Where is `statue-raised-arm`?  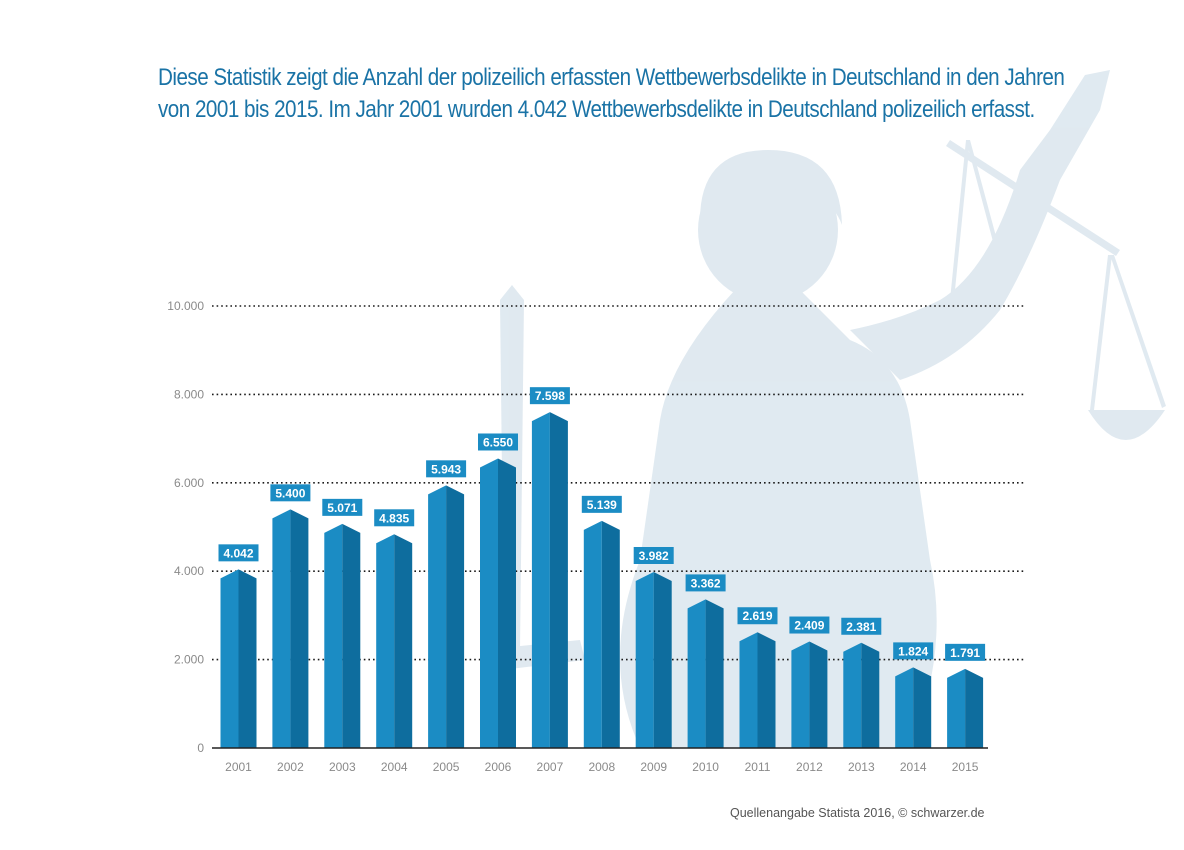 statue-raised-arm is located at coordinates (980, 225).